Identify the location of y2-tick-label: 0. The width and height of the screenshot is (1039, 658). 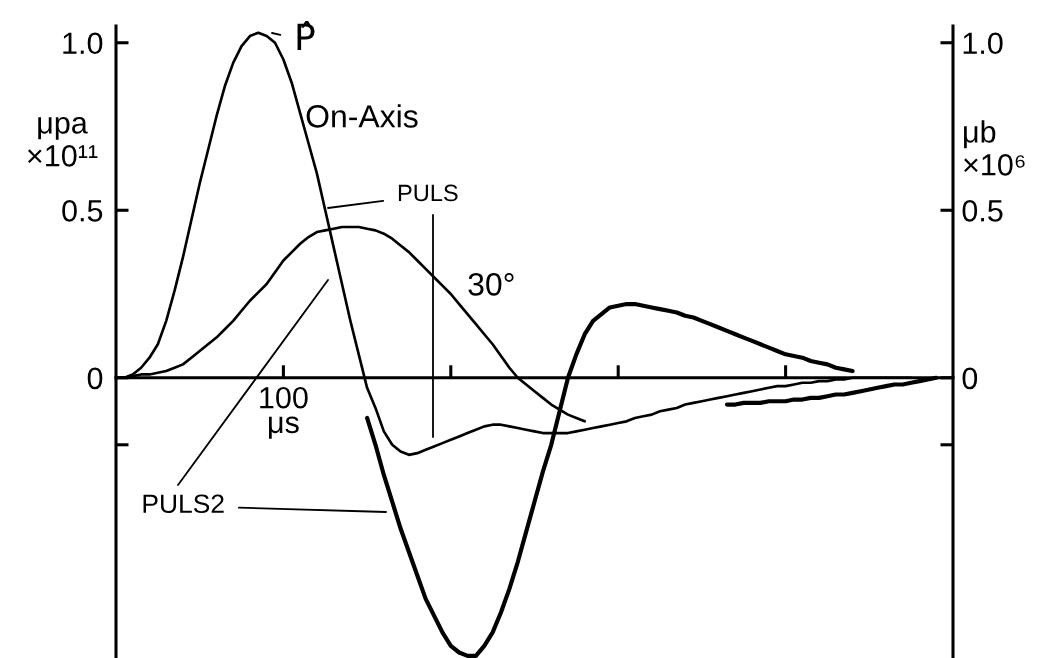
(970, 378).